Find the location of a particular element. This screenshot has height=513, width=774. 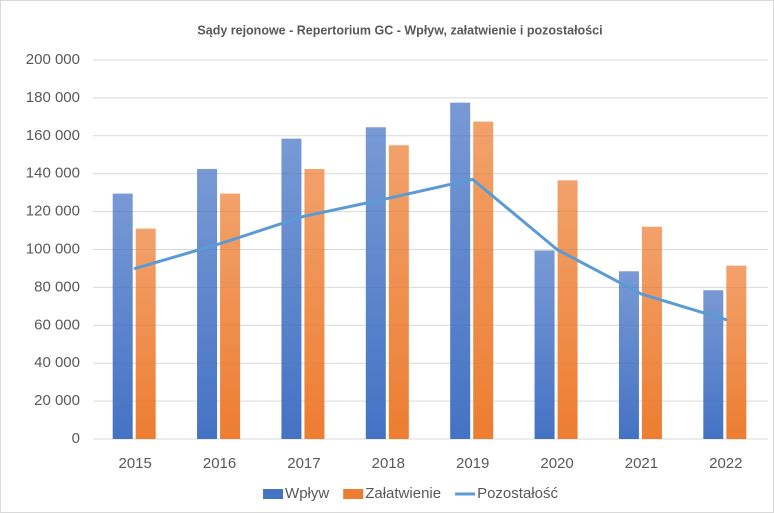

x-tick-label: 2020 is located at coordinates (556, 463).